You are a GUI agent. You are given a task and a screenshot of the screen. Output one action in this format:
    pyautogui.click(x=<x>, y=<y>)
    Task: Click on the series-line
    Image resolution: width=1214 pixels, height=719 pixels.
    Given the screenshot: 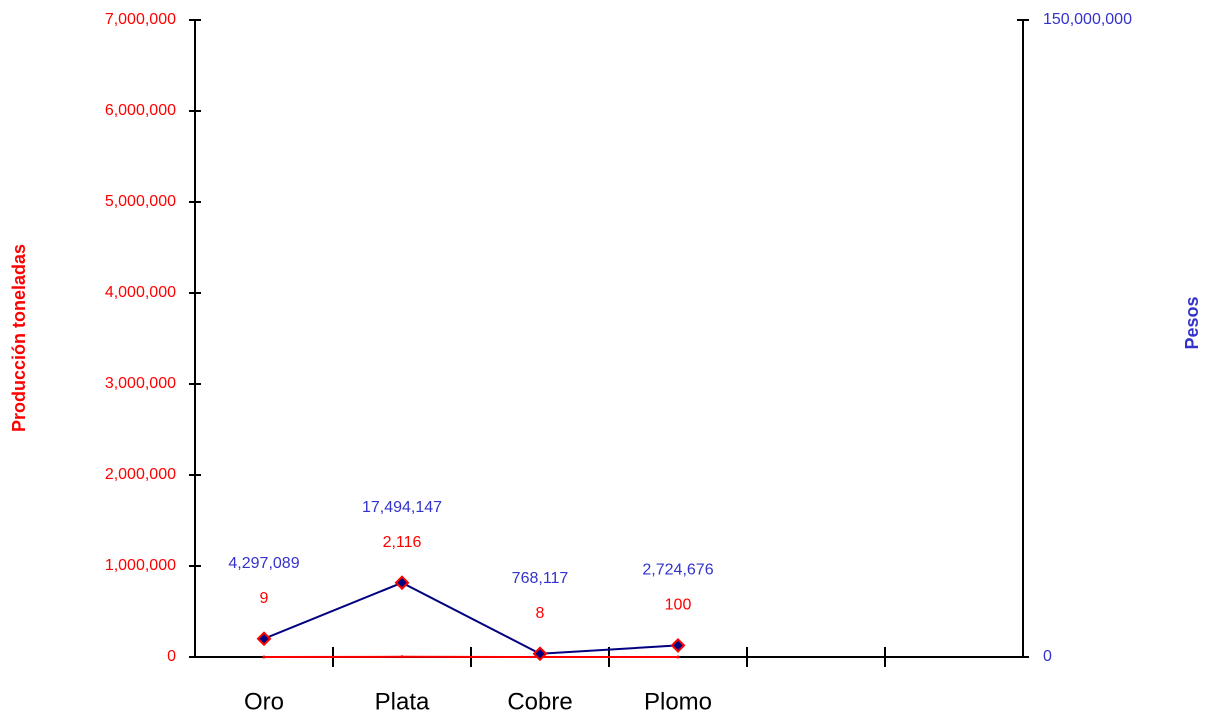 What is the action you would take?
    pyautogui.click(x=471, y=618)
    